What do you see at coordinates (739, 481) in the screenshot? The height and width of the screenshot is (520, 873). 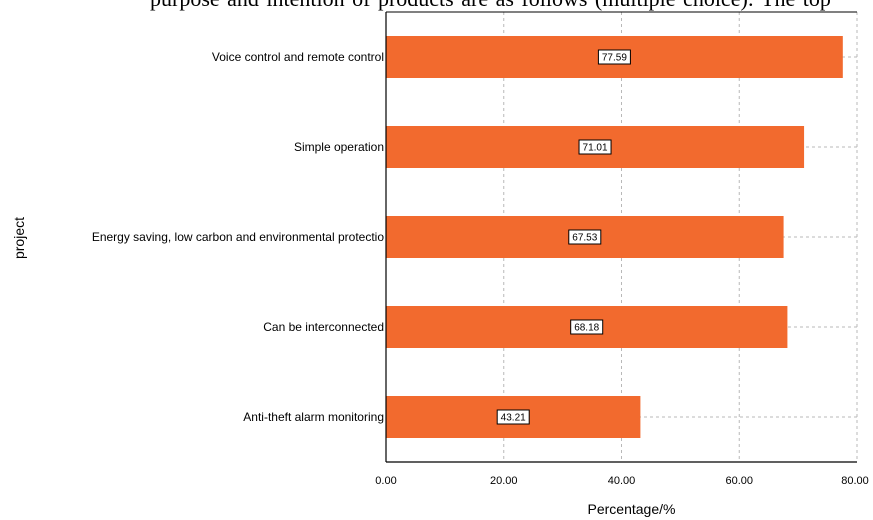 I see `x-tick-label: 60.00` at bounding box center [739, 481].